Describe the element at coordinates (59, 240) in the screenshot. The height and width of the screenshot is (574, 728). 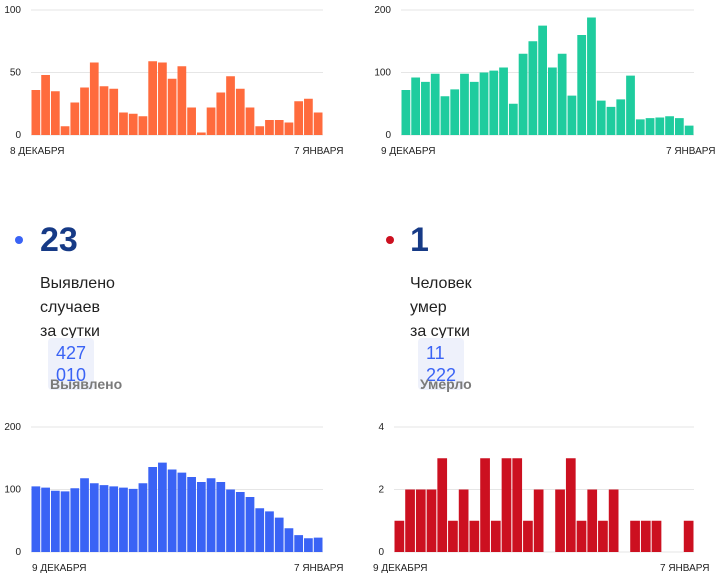
I see `cases-value: 23` at that location.